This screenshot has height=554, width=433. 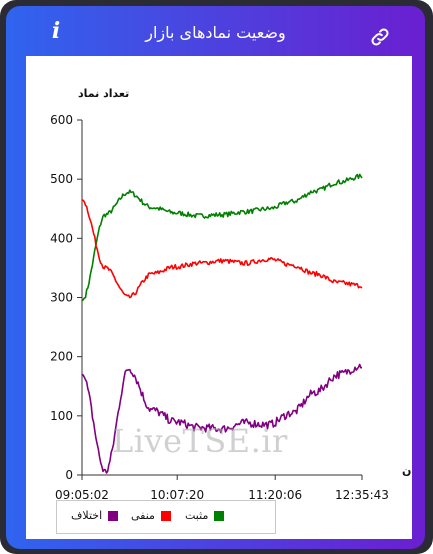 I want to click on y-tick-label: 400, so click(x=61, y=238).